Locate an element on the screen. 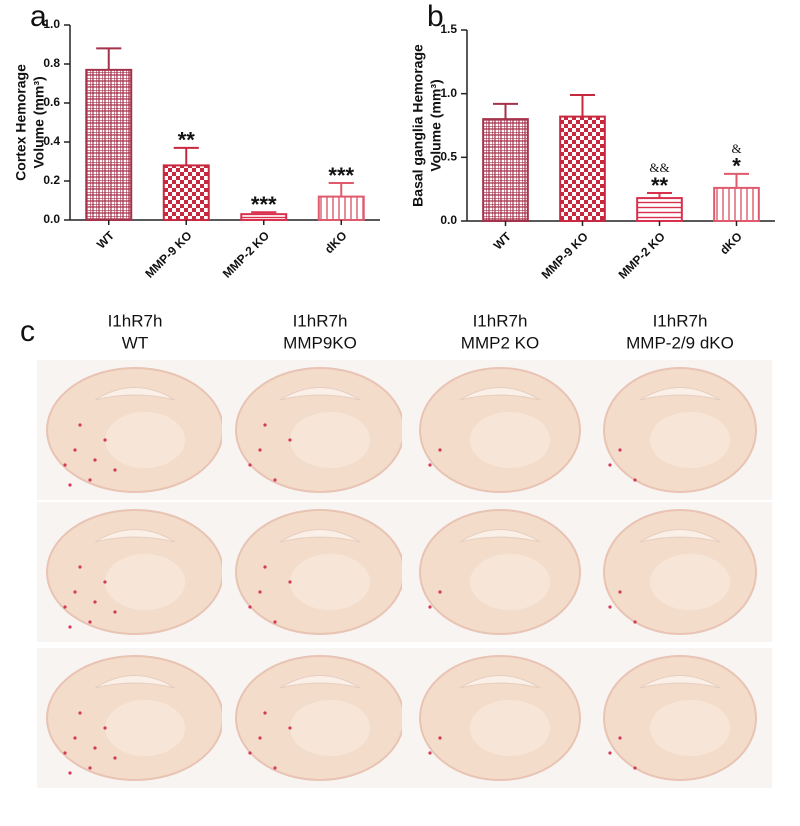 The width and height of the screenshot is (800, 826). significance: * is located at coordinates (736, 166).